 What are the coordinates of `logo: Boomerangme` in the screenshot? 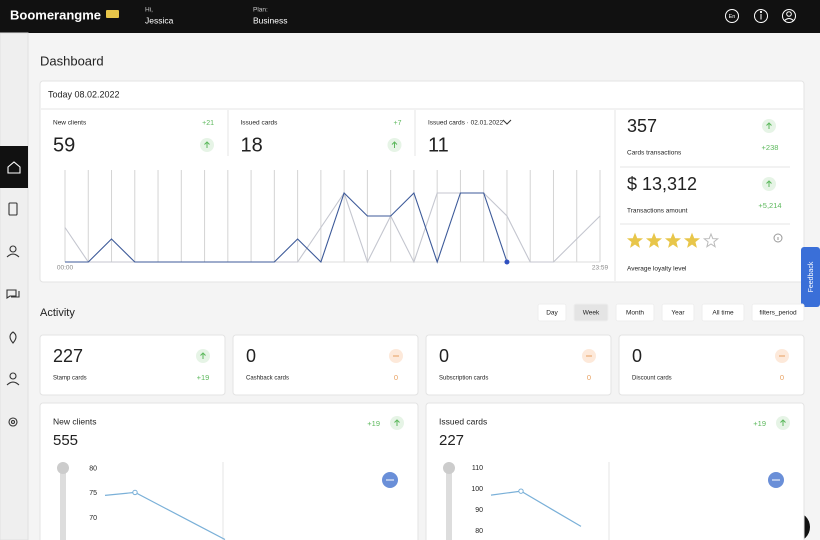 It's located at (55, 14).